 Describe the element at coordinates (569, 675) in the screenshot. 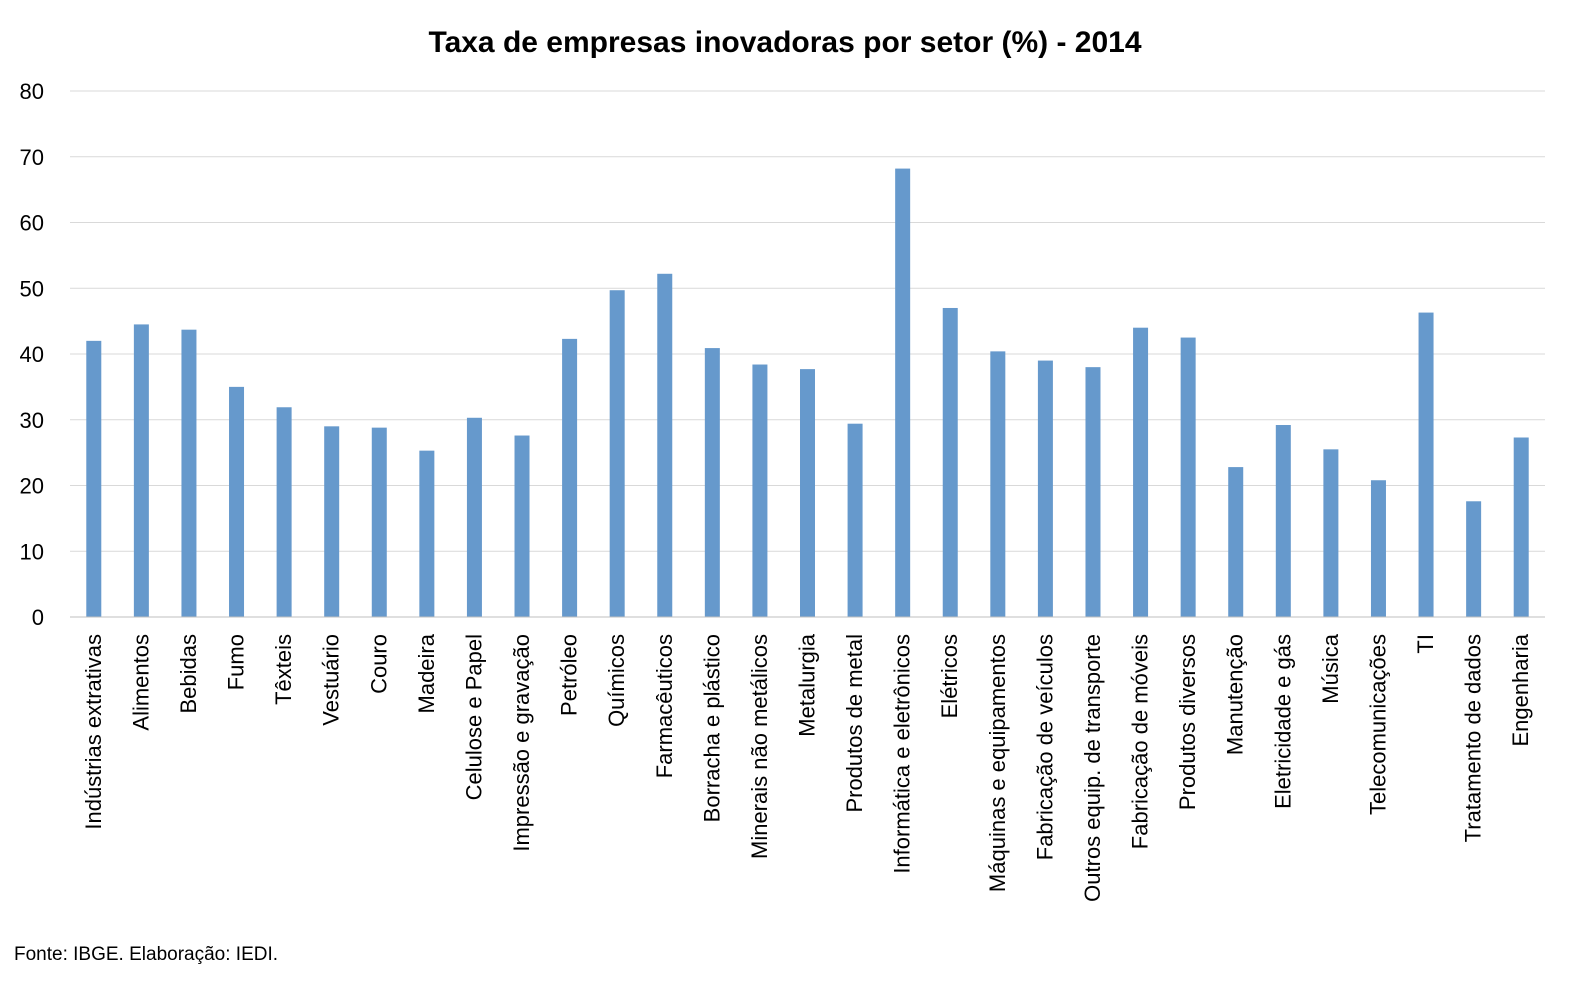

I see `x-tick-label: Petróleo` at that location.